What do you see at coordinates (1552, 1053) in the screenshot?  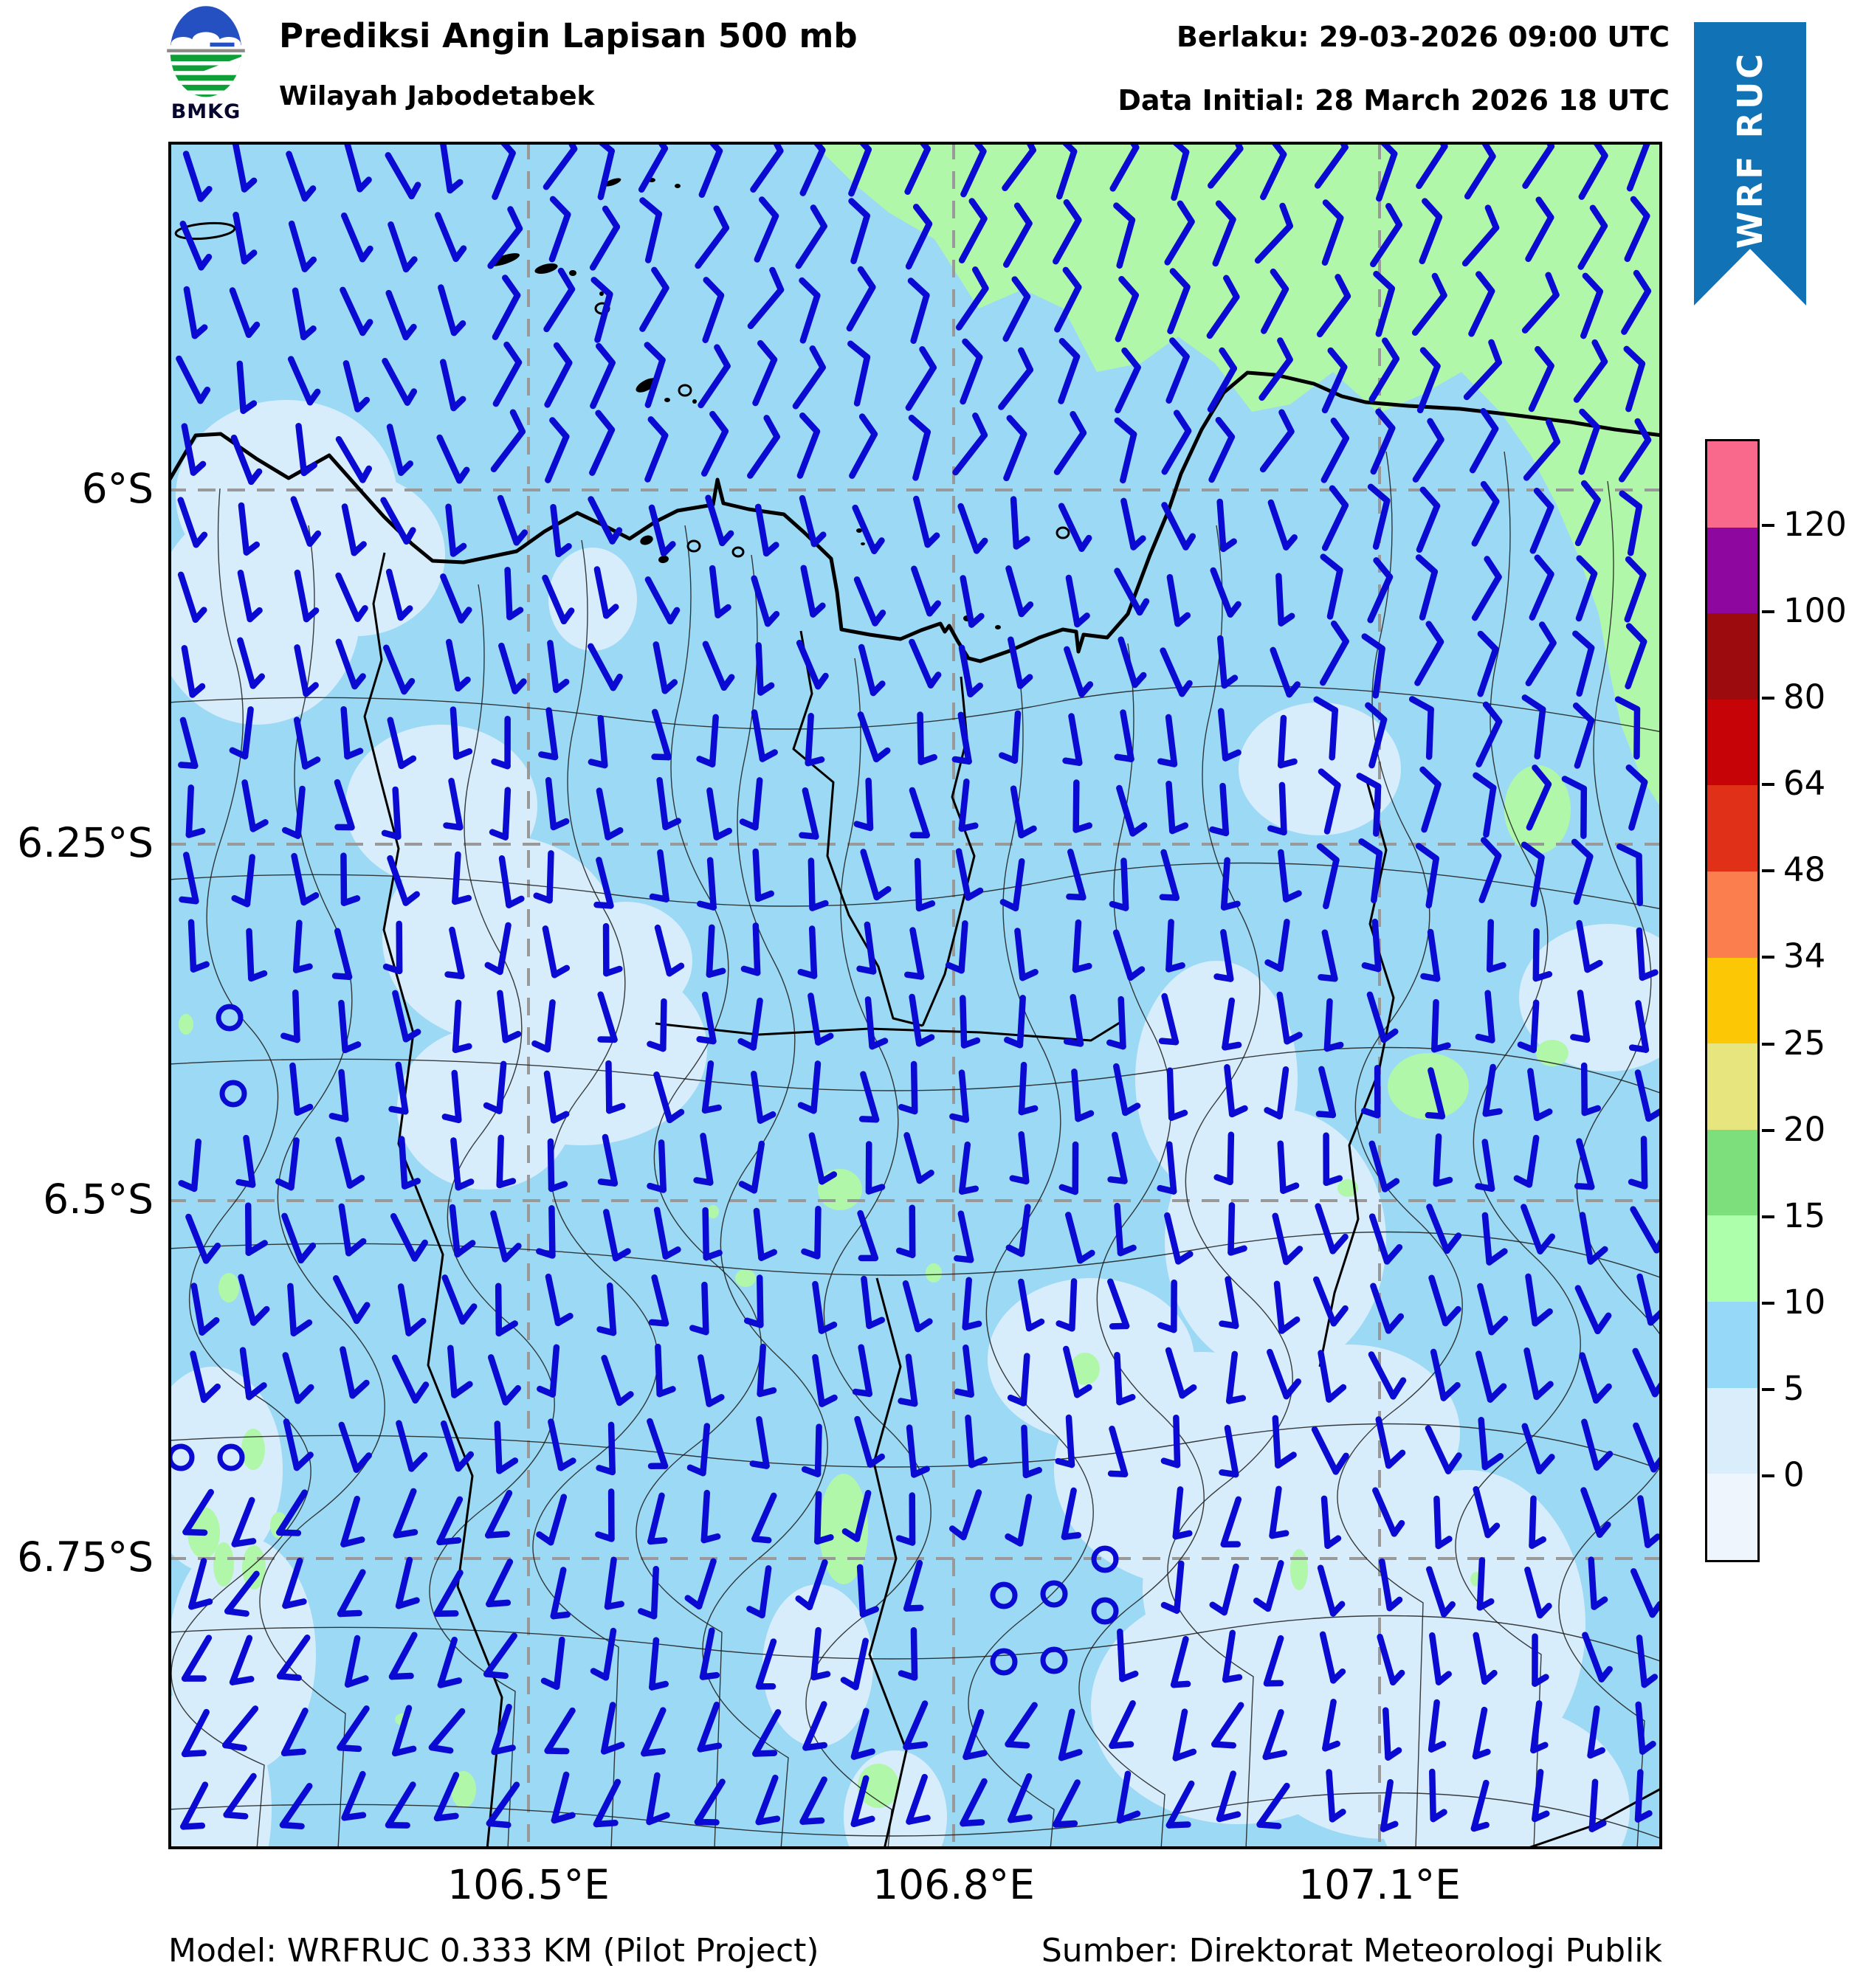 I see `green-speed-patch` at bounding box center [1552, 1053].